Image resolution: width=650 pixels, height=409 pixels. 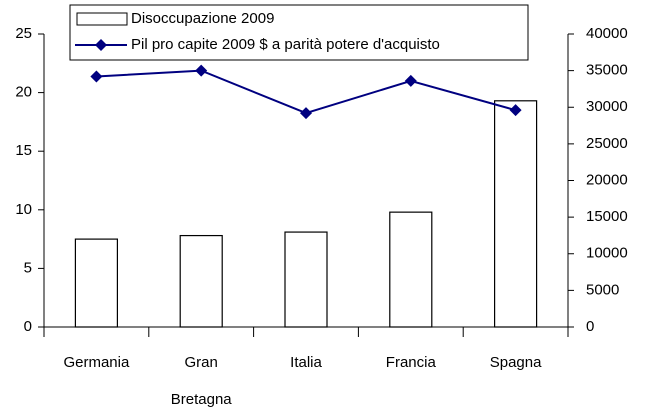 I want to click on y-tick-label: 5, so click(x=28, y=267).